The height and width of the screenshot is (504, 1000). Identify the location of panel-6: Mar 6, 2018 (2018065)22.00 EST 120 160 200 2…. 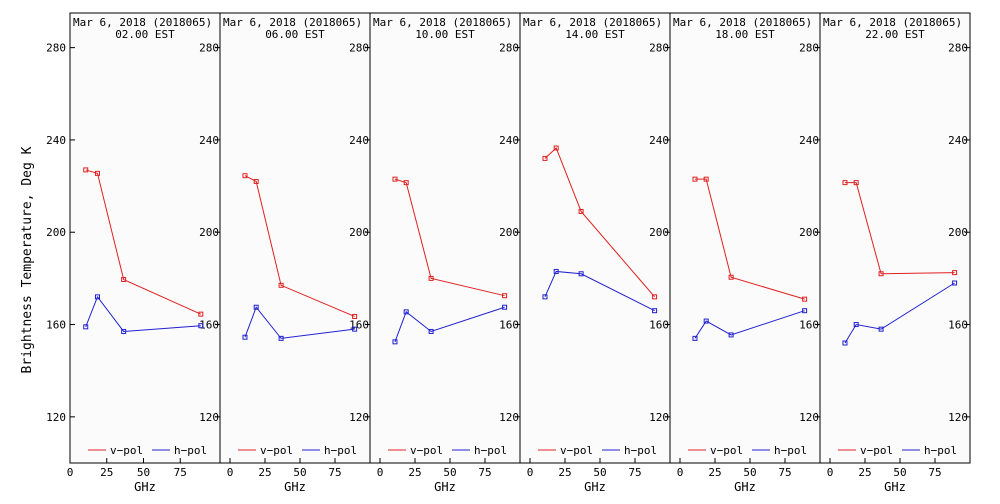
(895, 253).